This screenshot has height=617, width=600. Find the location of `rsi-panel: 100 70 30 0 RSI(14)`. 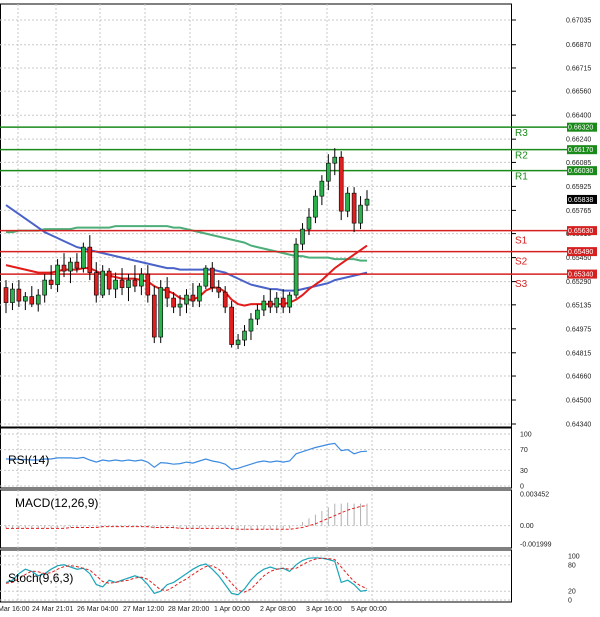

rsi-panel: 100 70 30 0 RSI(14) is located at coordinates (266, 459).